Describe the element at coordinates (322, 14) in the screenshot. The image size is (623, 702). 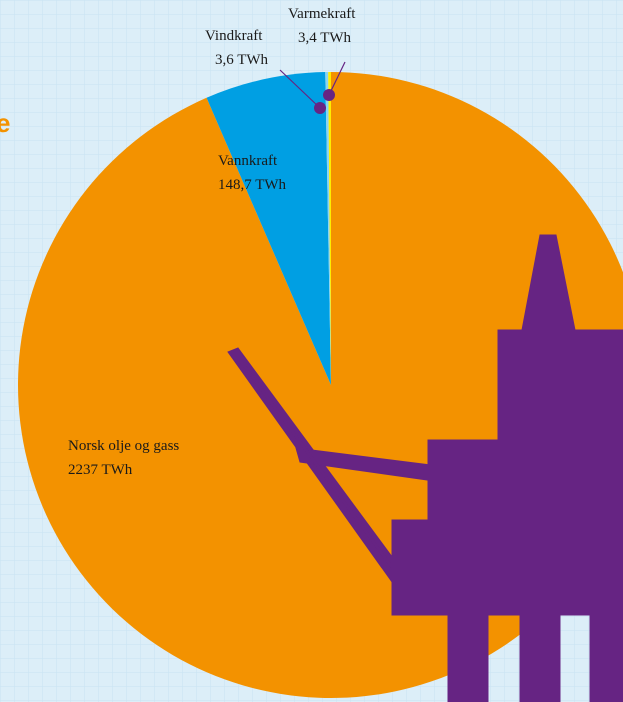
I see `category-label: Varmekraft` at that location.